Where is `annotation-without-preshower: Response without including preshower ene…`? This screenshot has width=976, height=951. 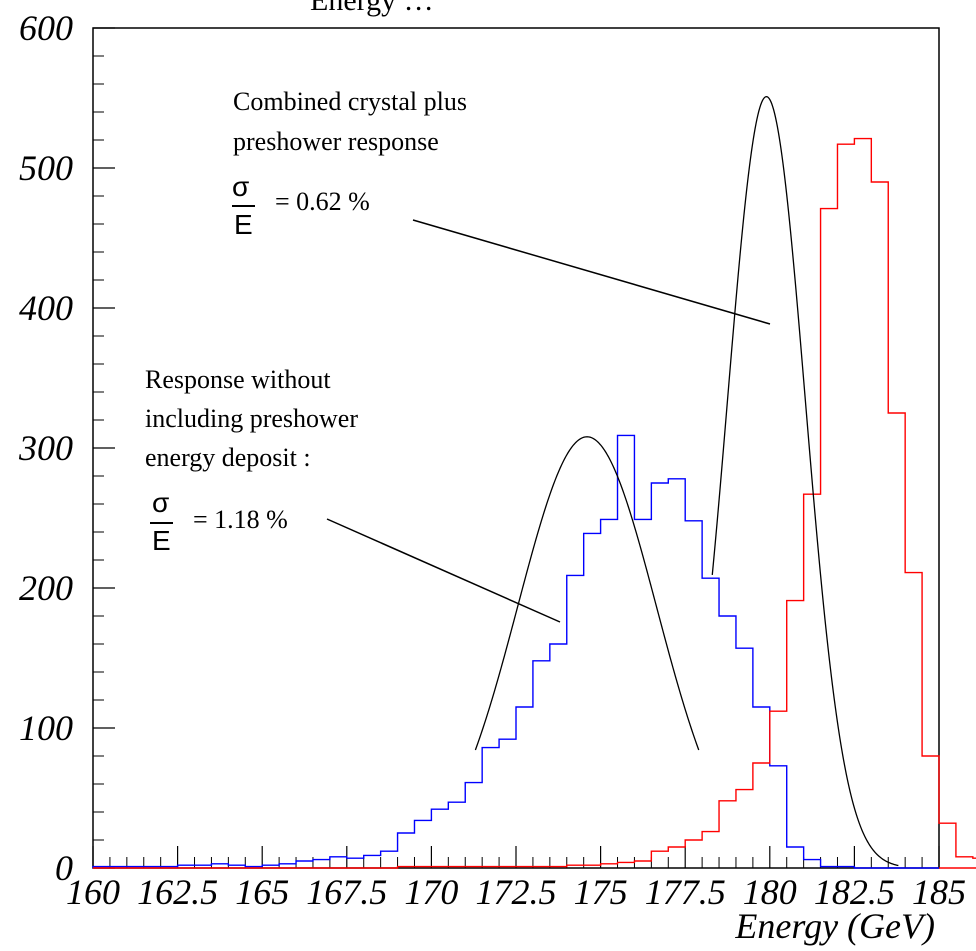
annotation-without-preshower: Response without including preshower ene… is located at coordinates (353, 494).